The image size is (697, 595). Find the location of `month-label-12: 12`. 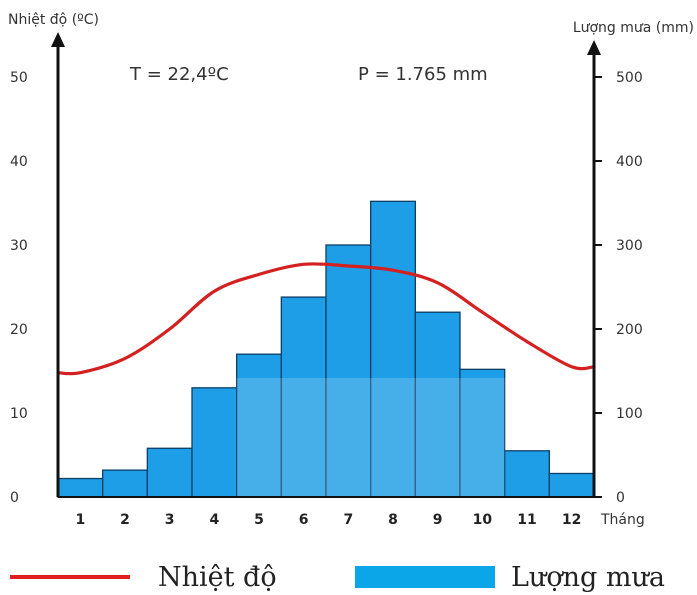

month-label-12: 12 is located at coordinates (571, 520).